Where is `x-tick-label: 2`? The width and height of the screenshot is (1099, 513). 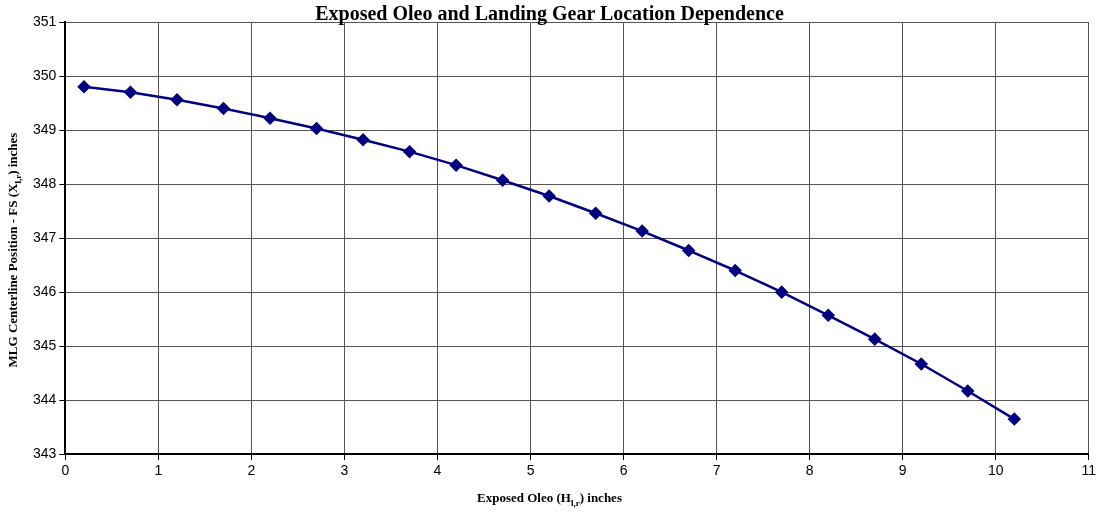 x-tick-label: 2 is located at coordinates (251, 470).